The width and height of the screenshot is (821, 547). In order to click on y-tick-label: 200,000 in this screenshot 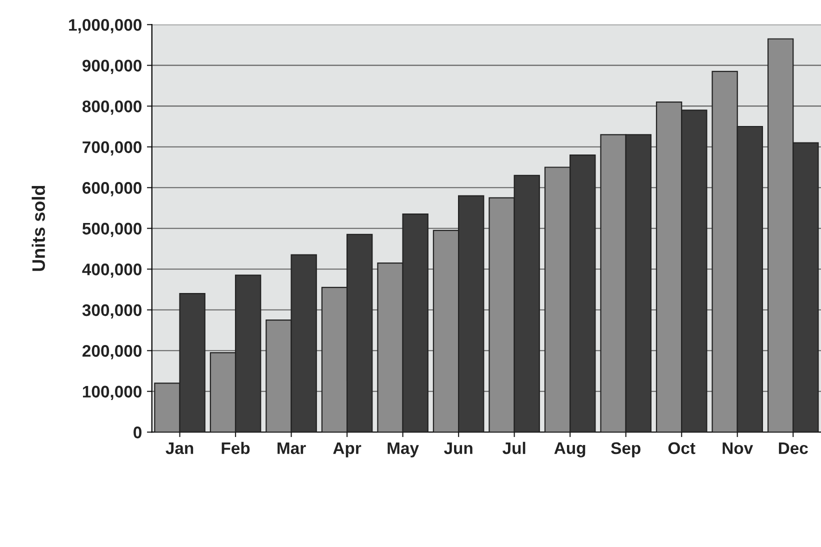, I will do `click(112, 352)`.